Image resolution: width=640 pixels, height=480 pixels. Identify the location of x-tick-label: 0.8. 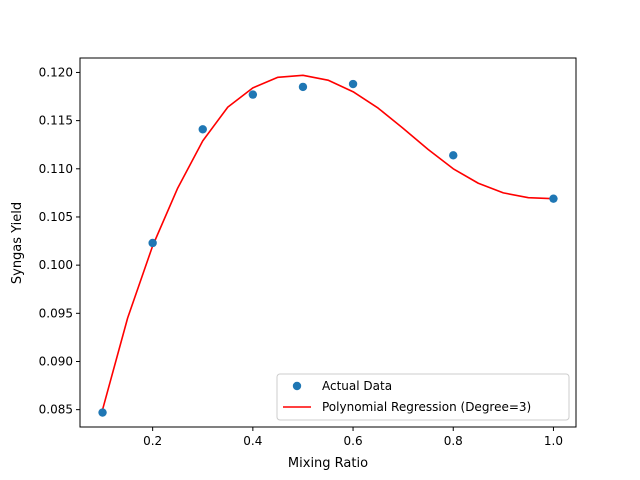
(453, 441).